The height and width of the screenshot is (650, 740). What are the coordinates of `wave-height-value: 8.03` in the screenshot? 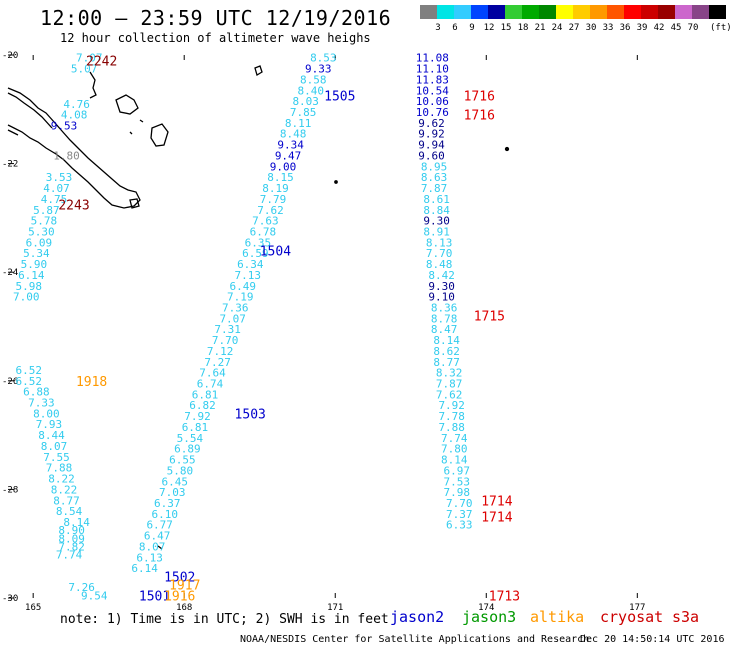 It's located at (305, 101).